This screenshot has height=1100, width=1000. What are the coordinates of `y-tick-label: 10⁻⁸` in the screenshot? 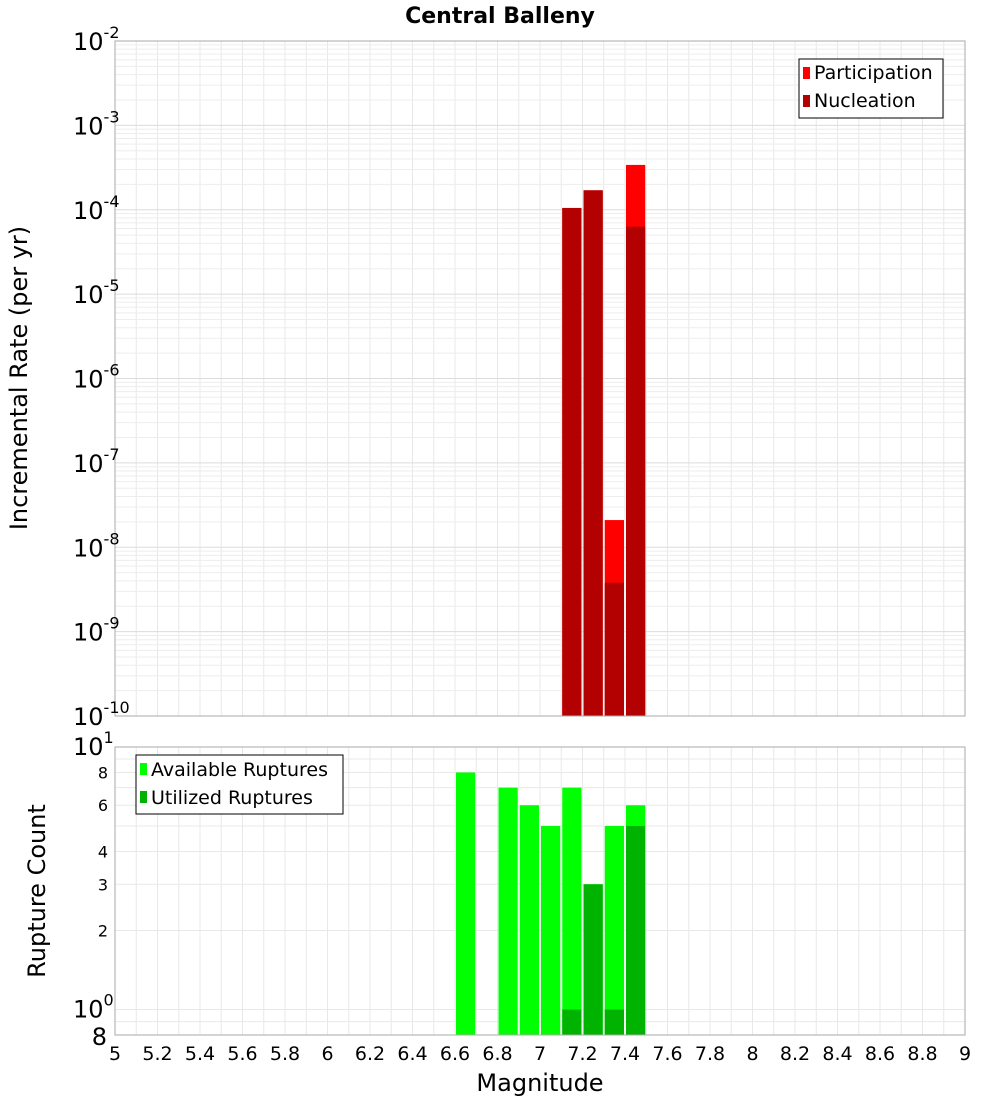 It's located at (96, 545).